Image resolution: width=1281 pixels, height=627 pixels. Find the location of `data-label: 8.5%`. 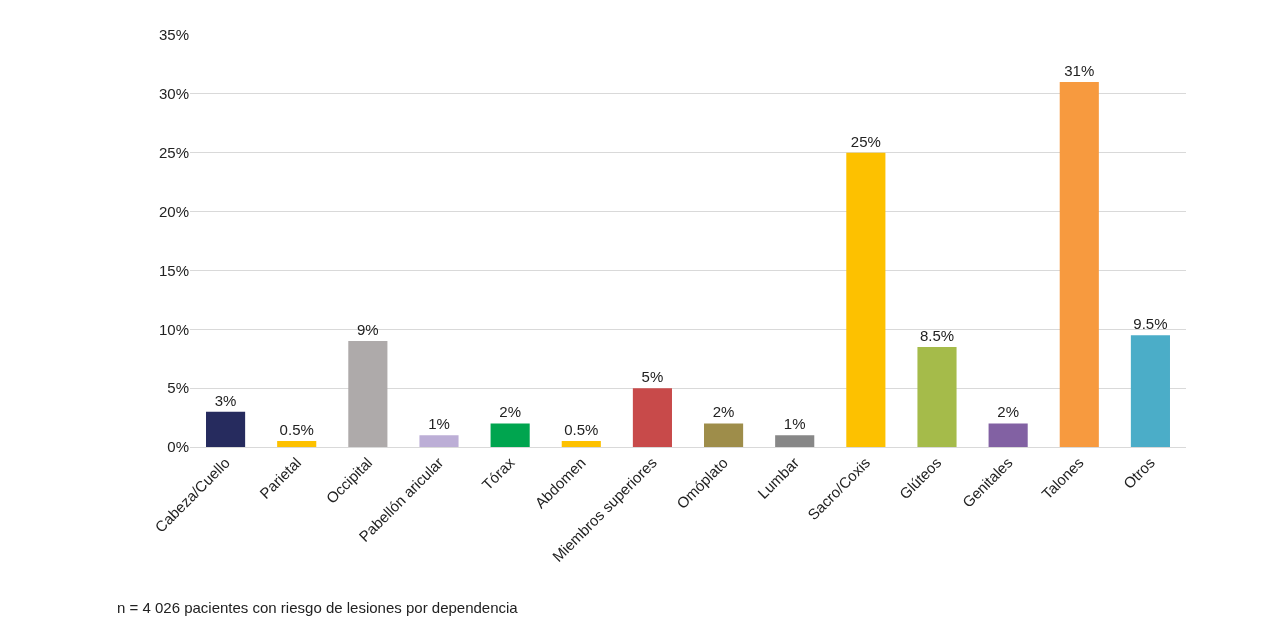

data-label: 8.5% is located at coordinates (937, 335).